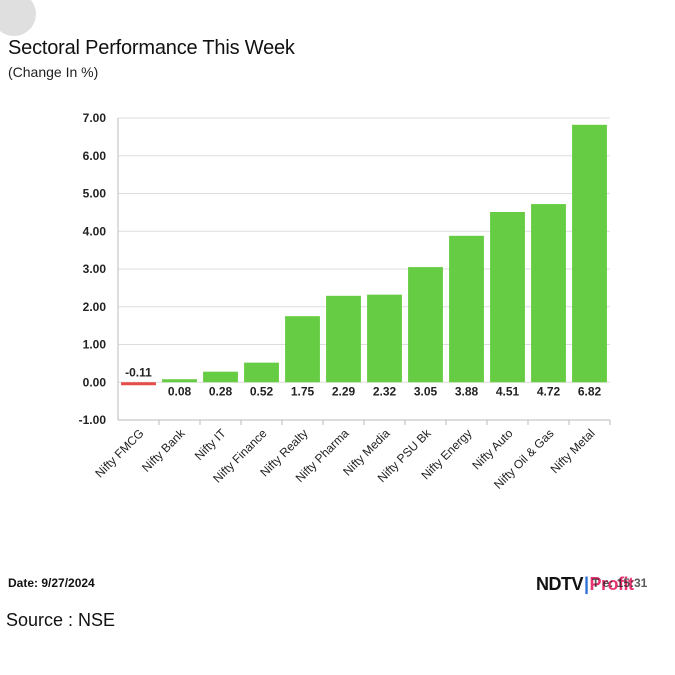  What do you see at coordinates (620, 583) in the screenshot?
I see `time-text: T e: 15:31` at bounding box center [620, 583].